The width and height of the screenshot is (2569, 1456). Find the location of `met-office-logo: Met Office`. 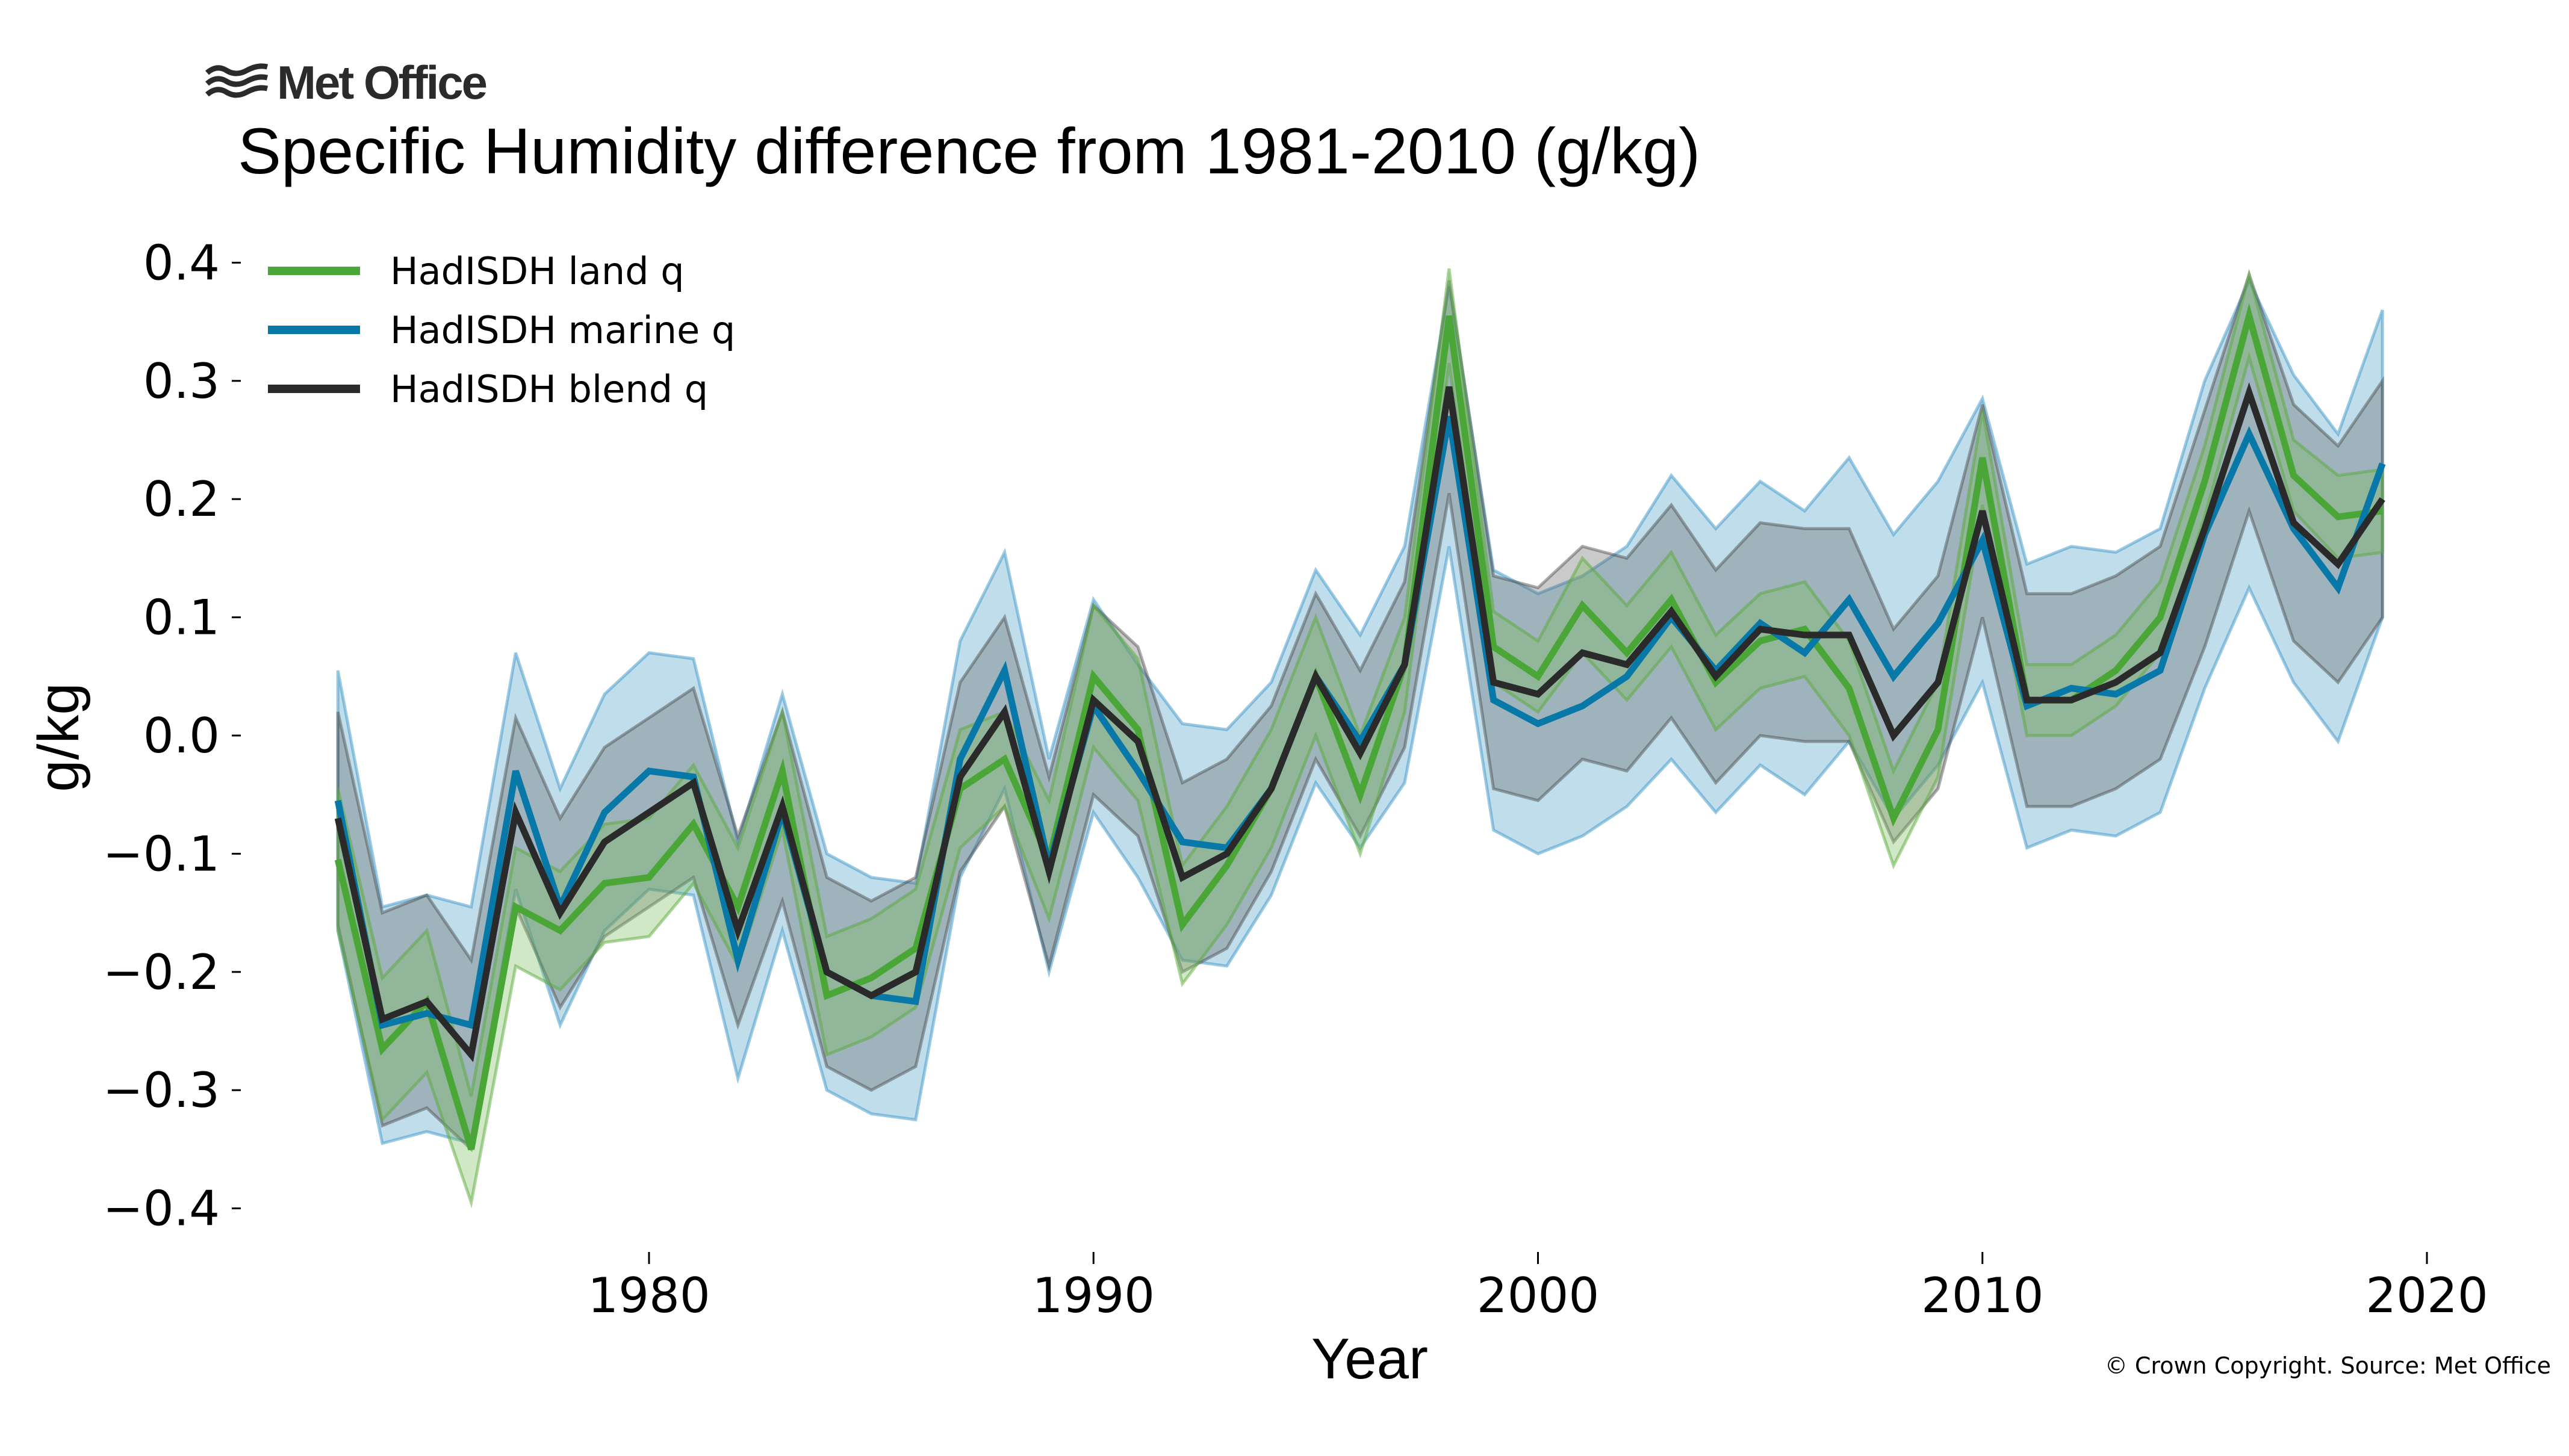

met-office-logo: Met Office is located at coordinates (346, 82).